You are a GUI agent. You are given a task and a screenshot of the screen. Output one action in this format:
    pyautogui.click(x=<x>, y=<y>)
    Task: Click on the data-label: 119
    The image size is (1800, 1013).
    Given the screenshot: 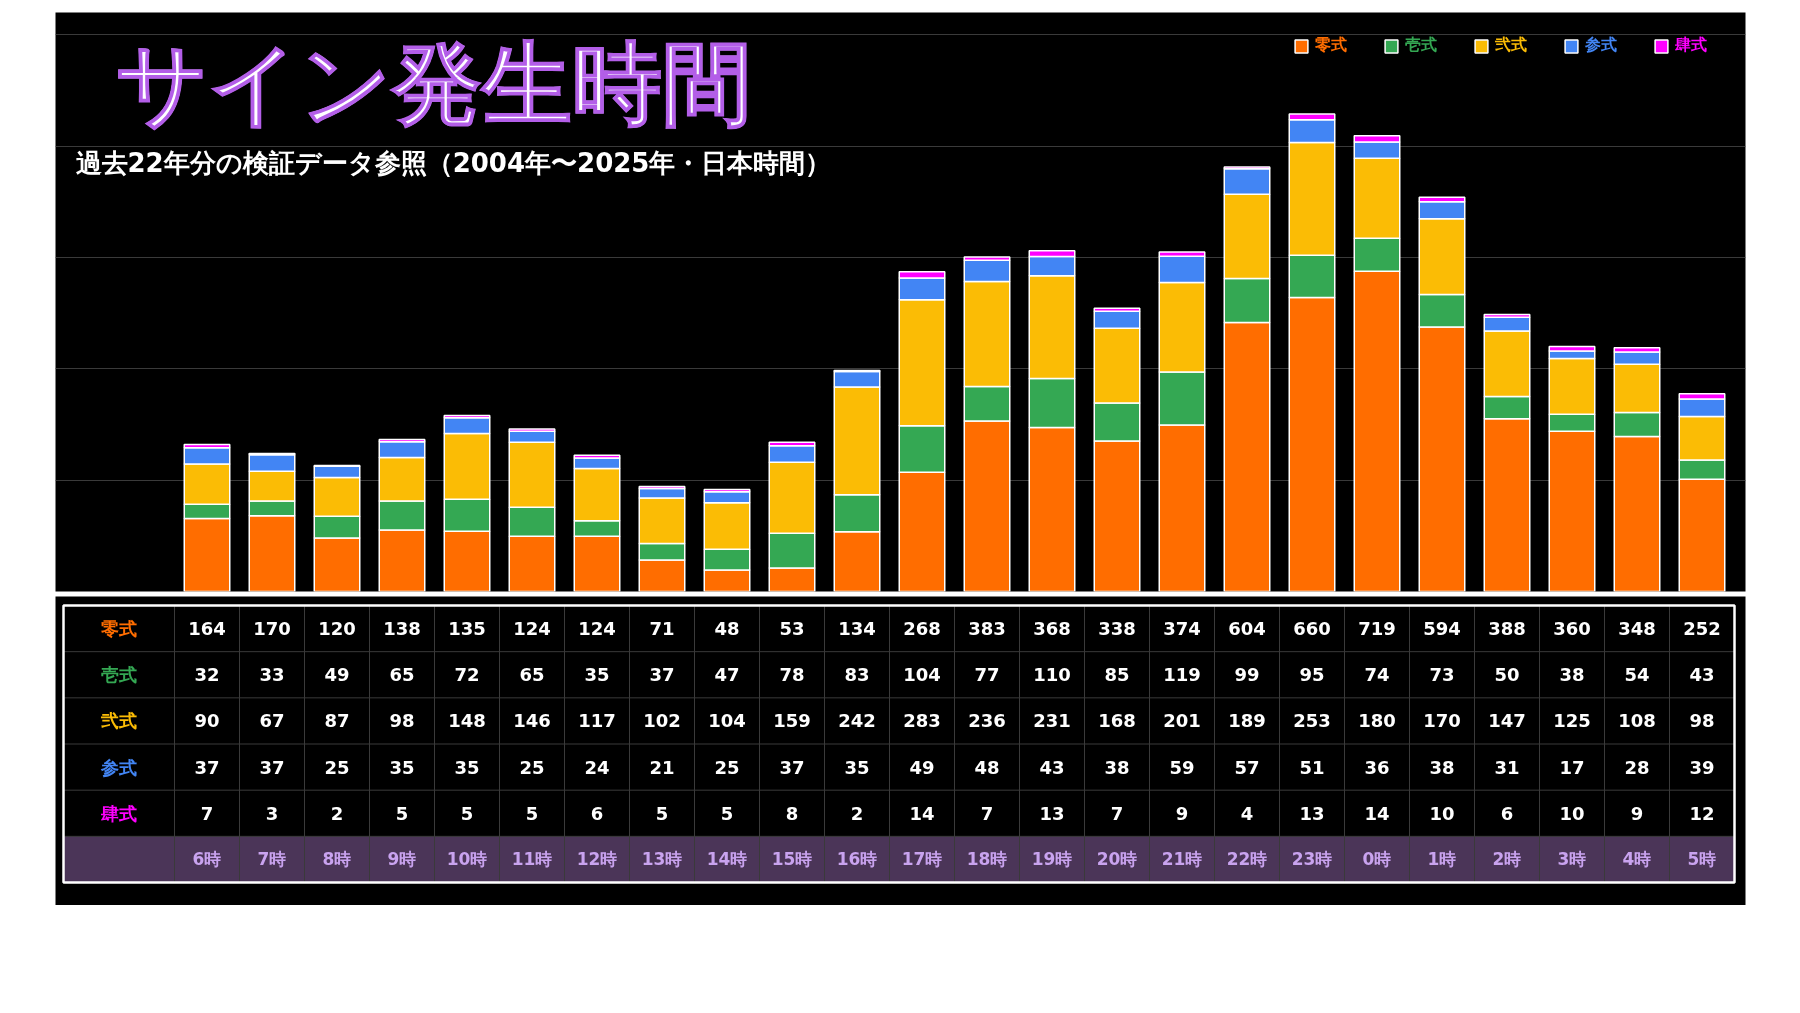 What is the action you would take?
    pyautogui.click(x=1182, y=675)
    